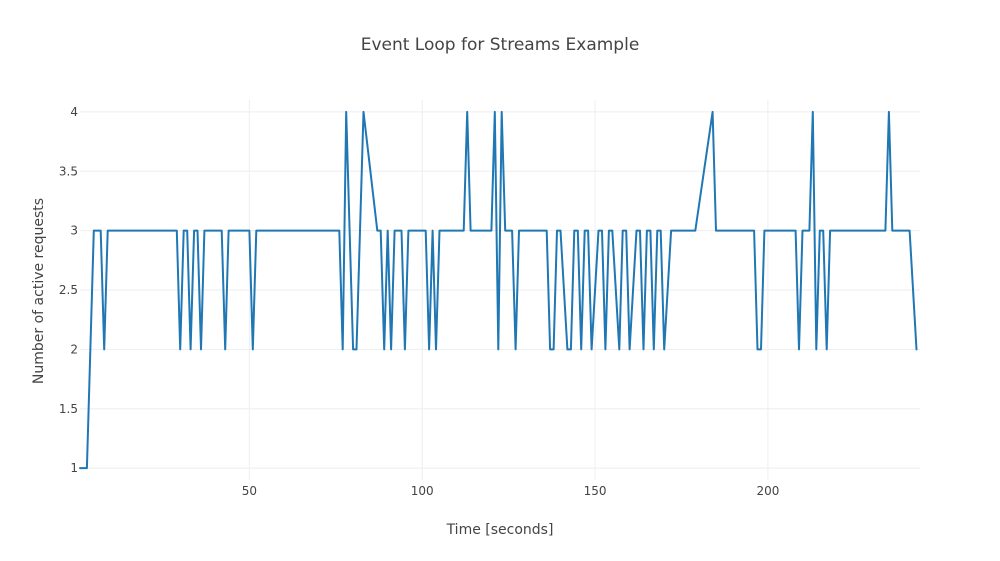 Image resolution: width=1000 pixels, height=561 pixels. What do you see at coordinates (74, 231) in the screenshot?
I see `y-tick-label: 3` at bounding box center [74, 231].